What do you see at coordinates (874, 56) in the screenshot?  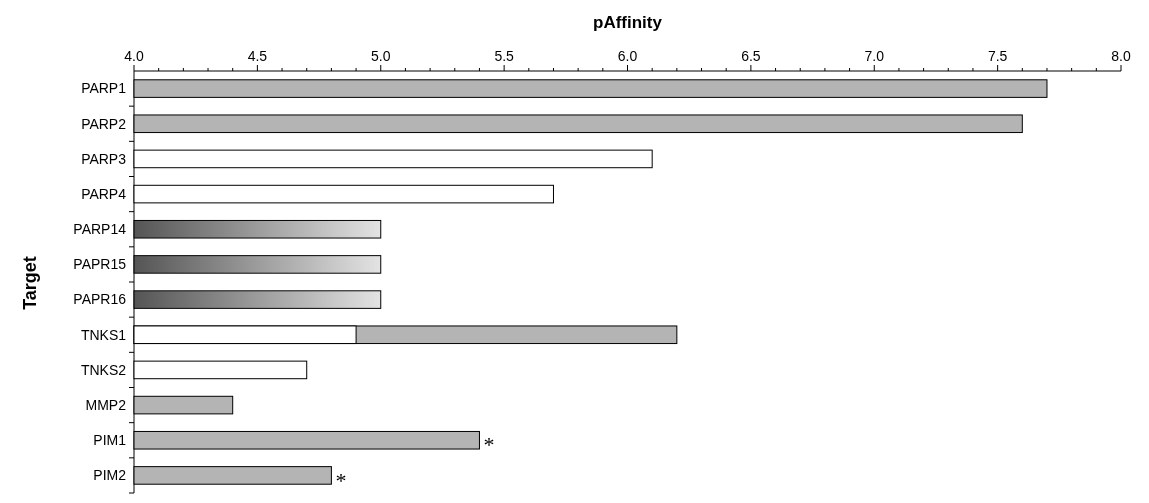 I see `x-tick-label: 7.0` at bounding box center [874, 56].